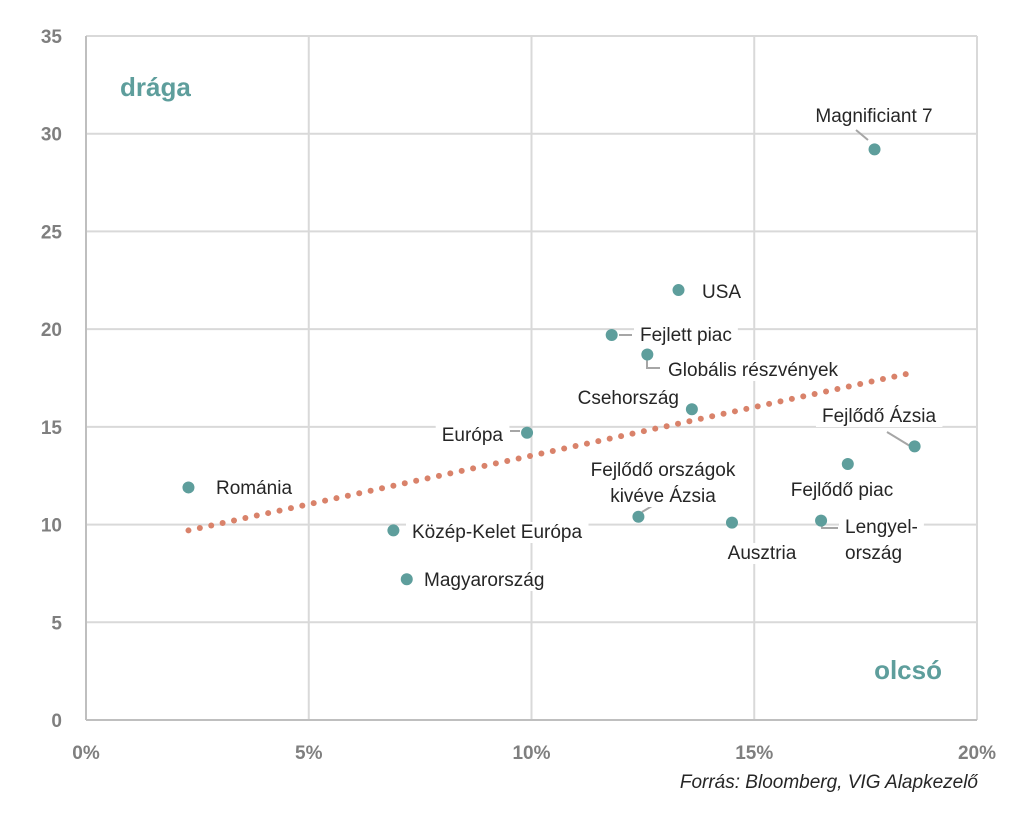 This screenshot has height=823, width=1024. What do you see at coordinates (52, 232) in the screenshot?
I see `y-tick-label: 25` at bounding box center [52, 232].